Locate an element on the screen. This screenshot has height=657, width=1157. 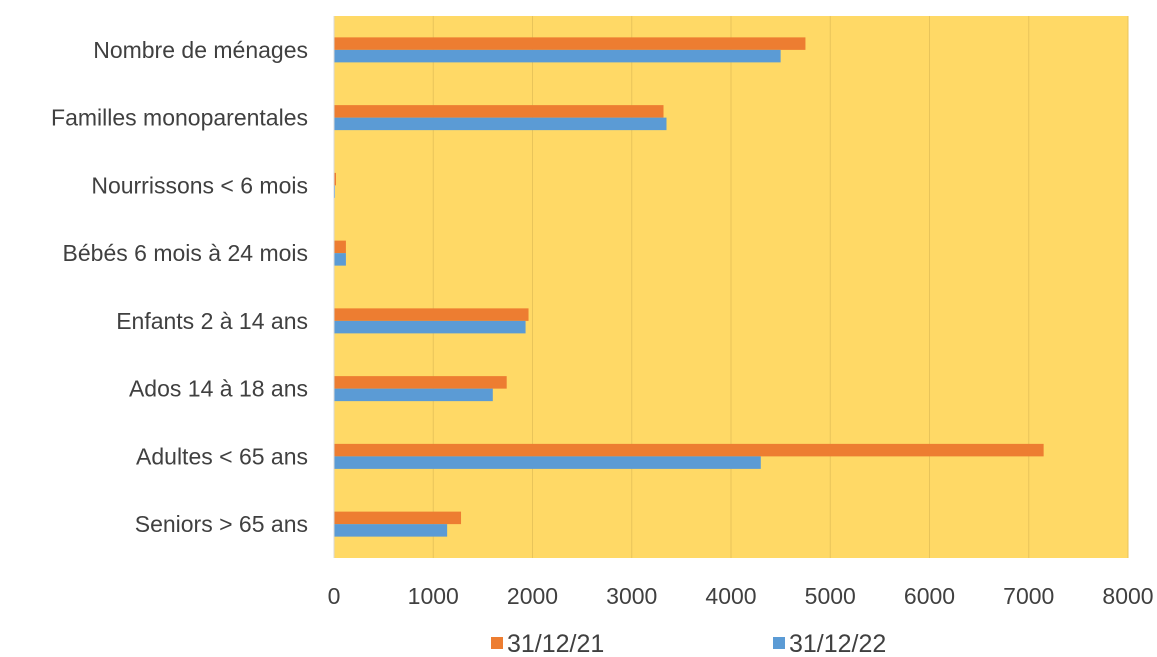
x-tick-labels: 0 1000 2000 3000 4000 5000 6000 7000 8000 is located at coordinates (741, 596).